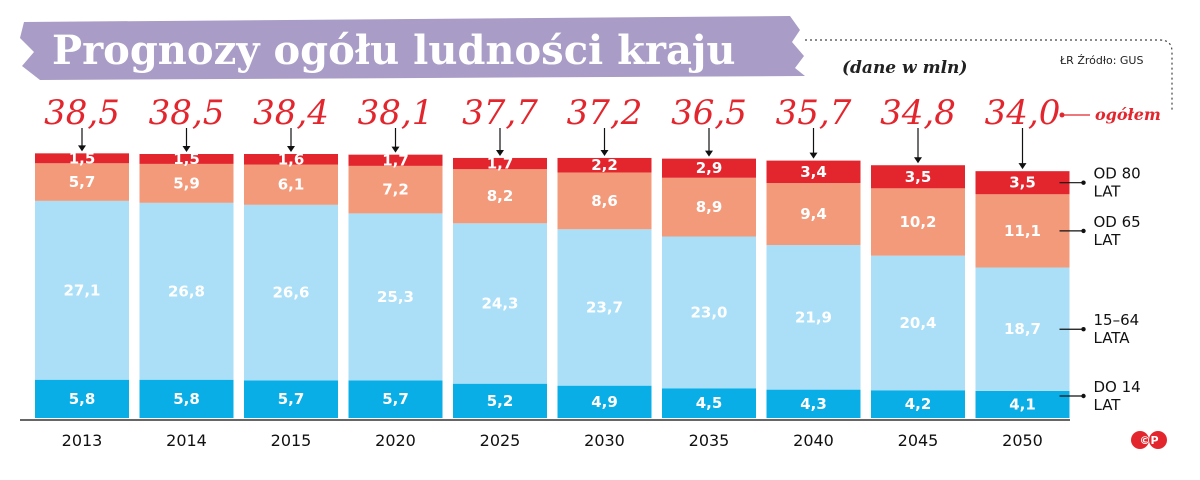 The image size is (1200, 480). Describe the element at coordinates (604, 307) in the screenshot. I see `segment-value-label: 23,7` at that location.